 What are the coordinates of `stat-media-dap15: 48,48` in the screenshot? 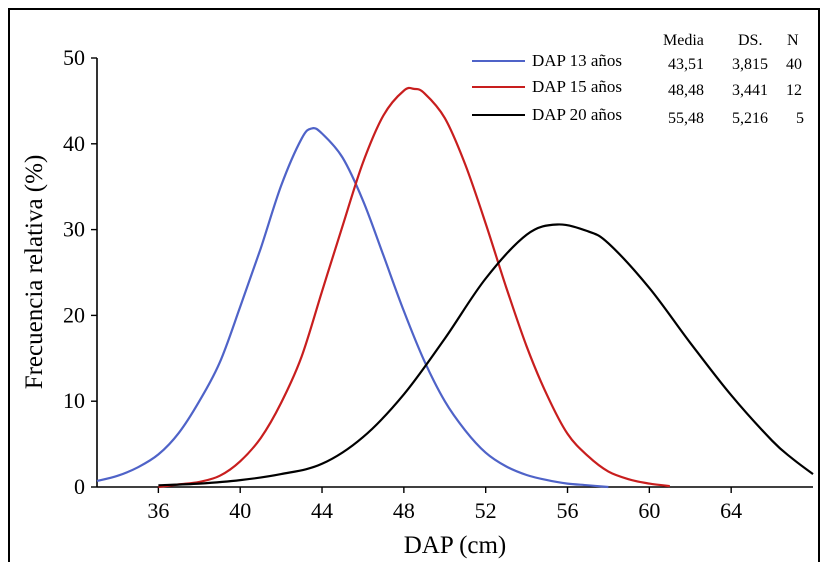 It's located at (686, 90).